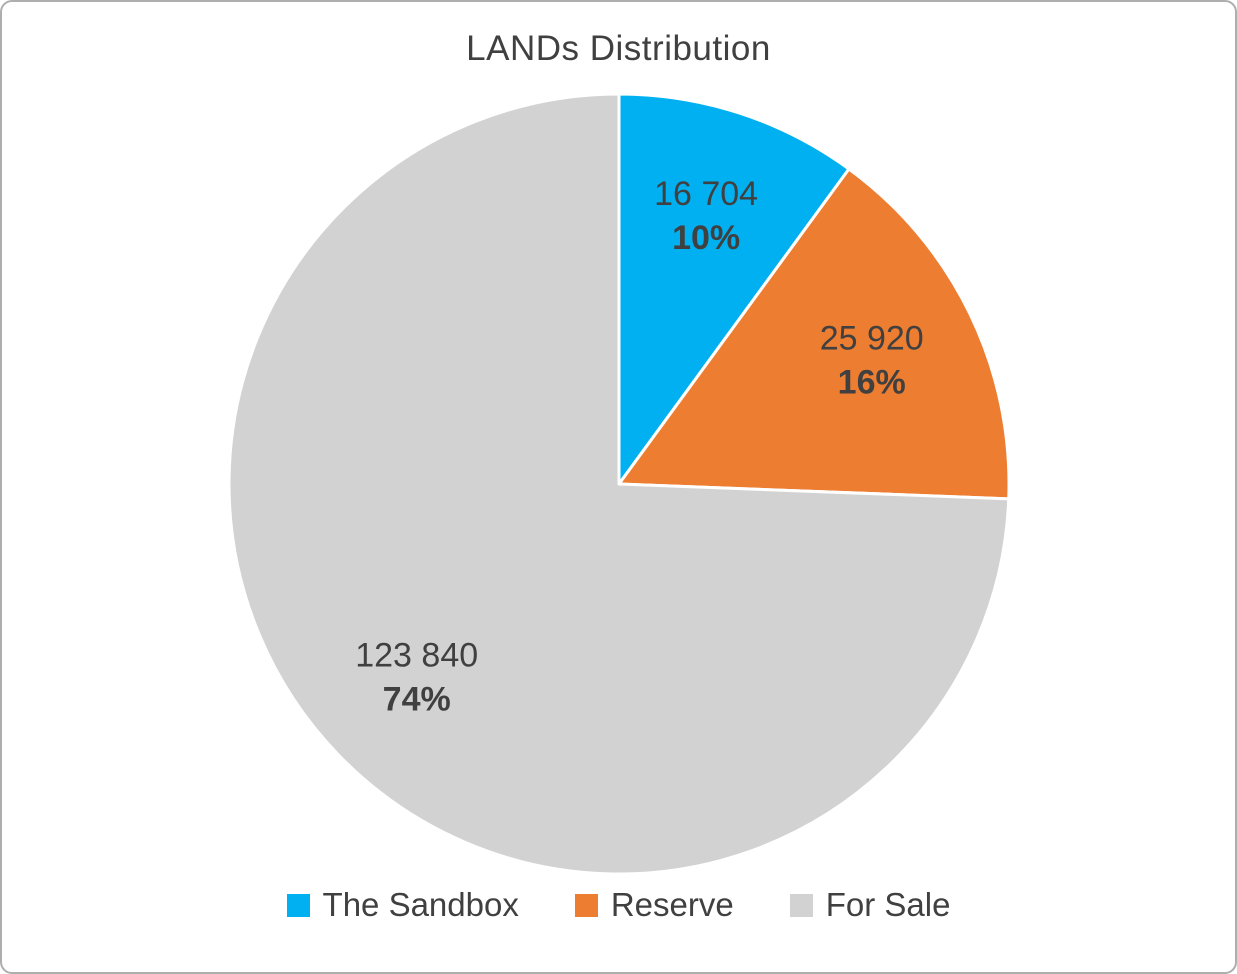 This screenshot has height=974, width=1237. Describe the element at coordinates (416, 656) in the screenshot. I see `slice-value-label: 123 840` at that location.